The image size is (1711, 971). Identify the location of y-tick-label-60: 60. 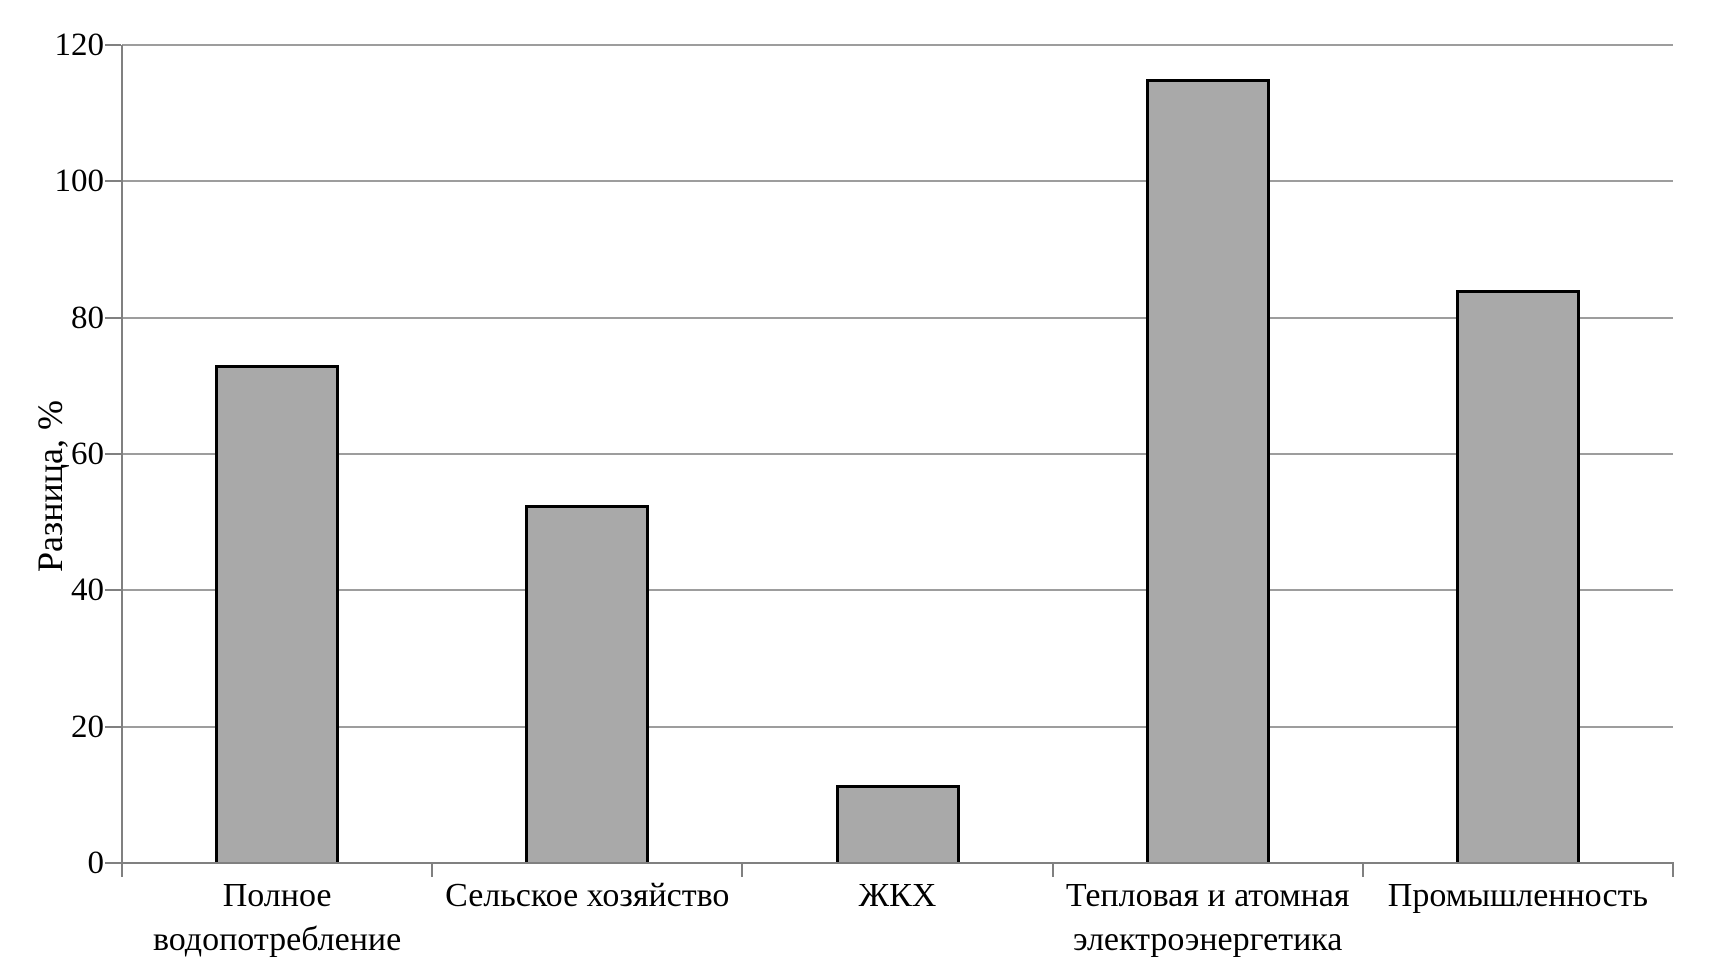
(87, 454).